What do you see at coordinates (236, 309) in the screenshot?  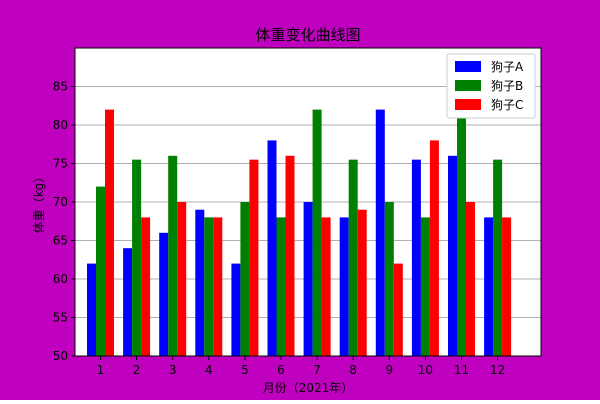 I see `bar-狗子A-5` at bounding box center [236, 309].